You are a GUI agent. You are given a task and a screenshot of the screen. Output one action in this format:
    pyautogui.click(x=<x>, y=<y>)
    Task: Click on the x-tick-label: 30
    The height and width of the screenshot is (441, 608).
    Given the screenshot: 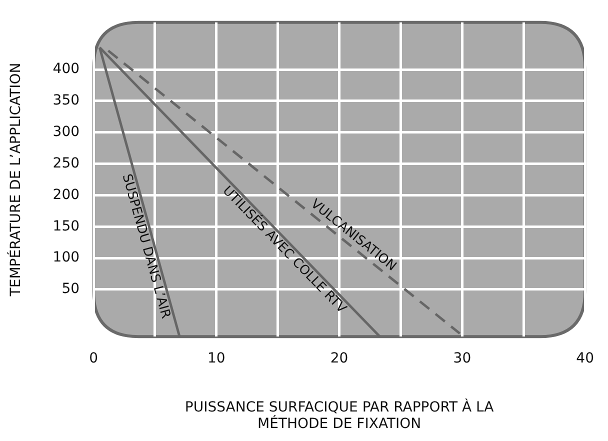 What is the action you would take?
    pyautogui.click(x=462, y=358)
    